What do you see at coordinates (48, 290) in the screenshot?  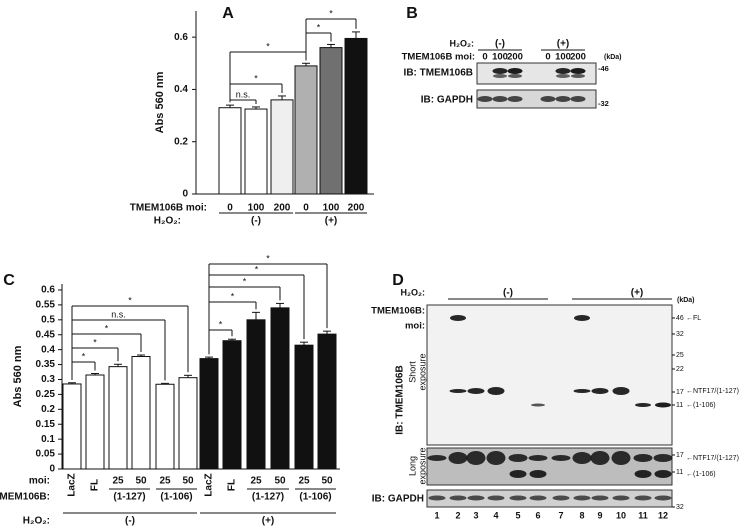 I see `y-tick-label: 0.6` at bounding box center [48, 290].